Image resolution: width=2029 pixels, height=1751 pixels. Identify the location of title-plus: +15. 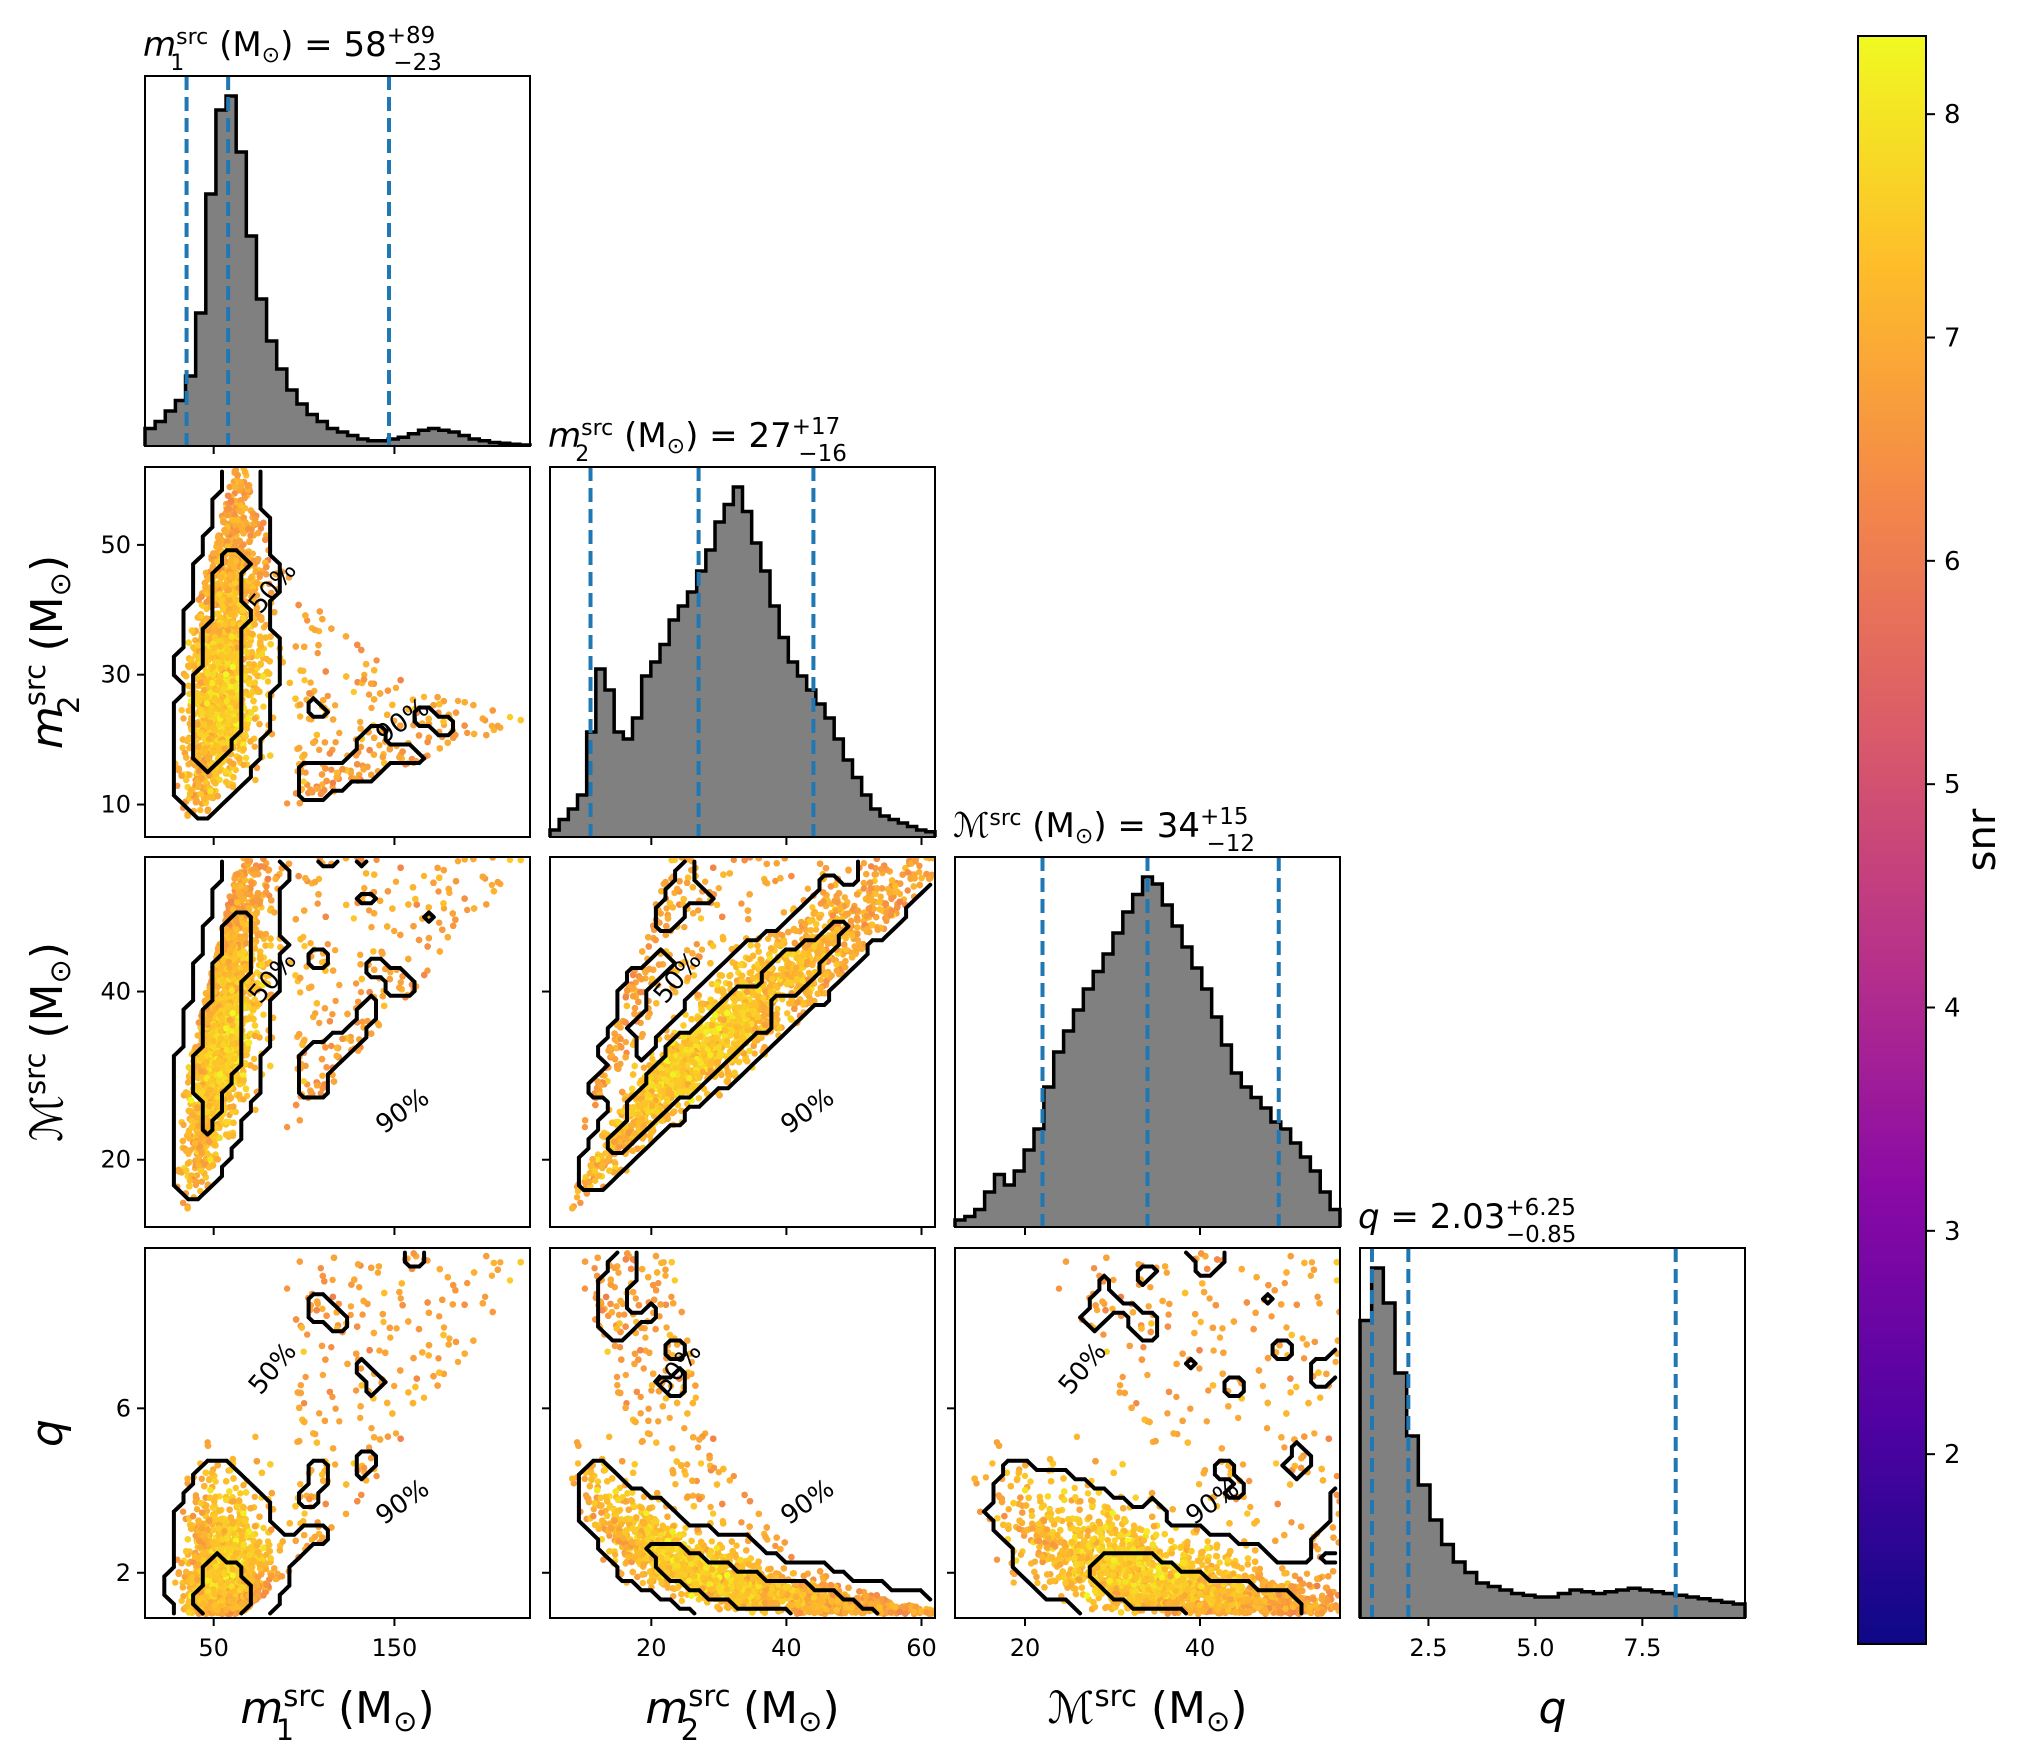
(1224, 817).